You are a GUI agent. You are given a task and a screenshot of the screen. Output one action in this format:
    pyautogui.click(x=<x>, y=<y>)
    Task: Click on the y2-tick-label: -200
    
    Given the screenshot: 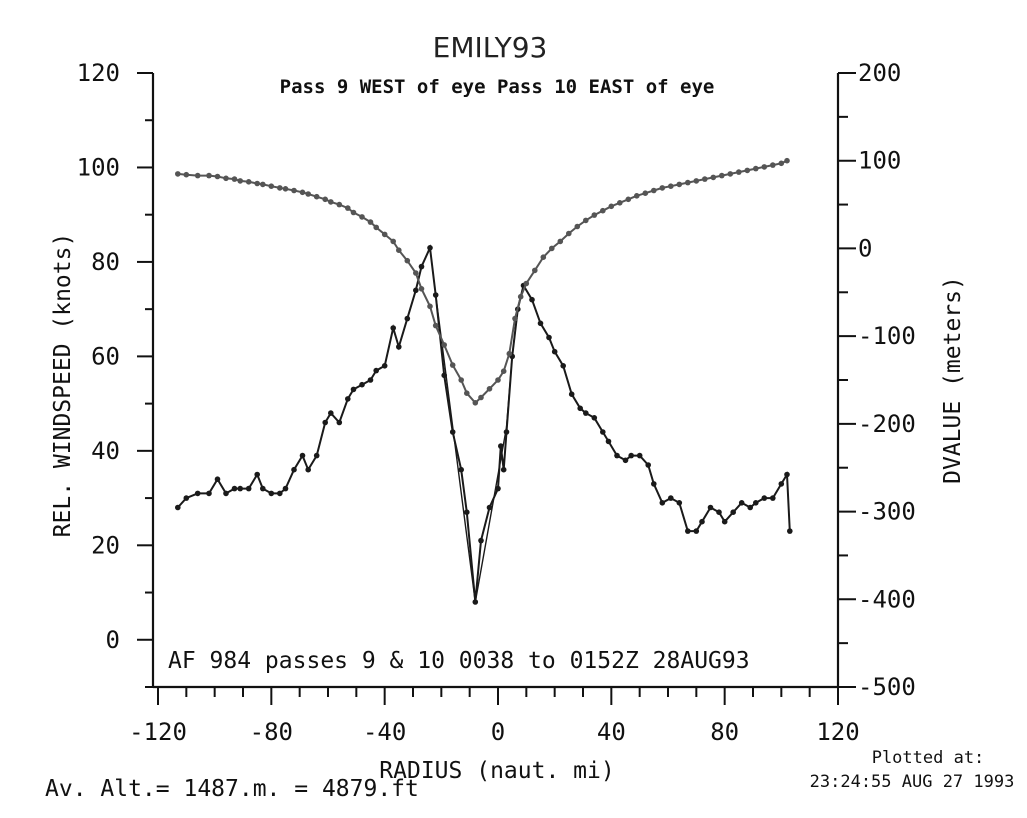 What is the action you would take?
    pyautogui.click(x=887, y=424)
    